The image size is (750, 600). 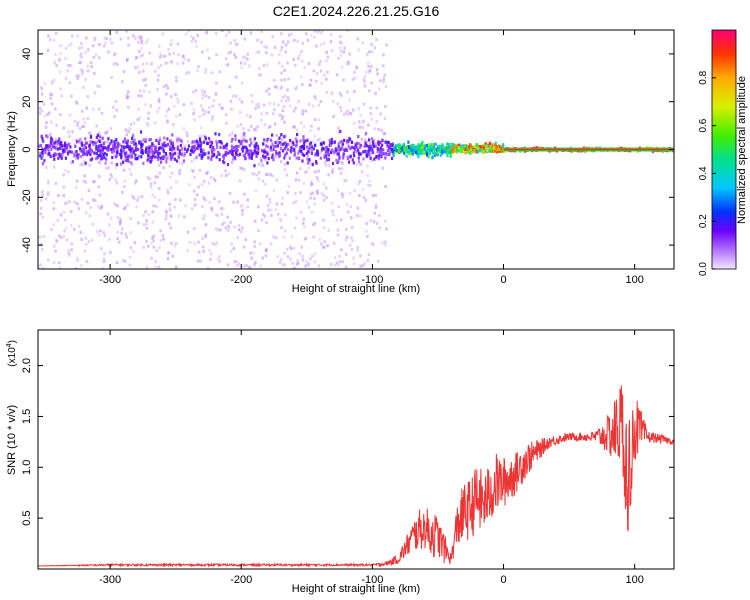 What do you see at coordinates (27, 416) in the screenshot?
I see `y-tick-label: 1.5` at bounding box center [27, 416].